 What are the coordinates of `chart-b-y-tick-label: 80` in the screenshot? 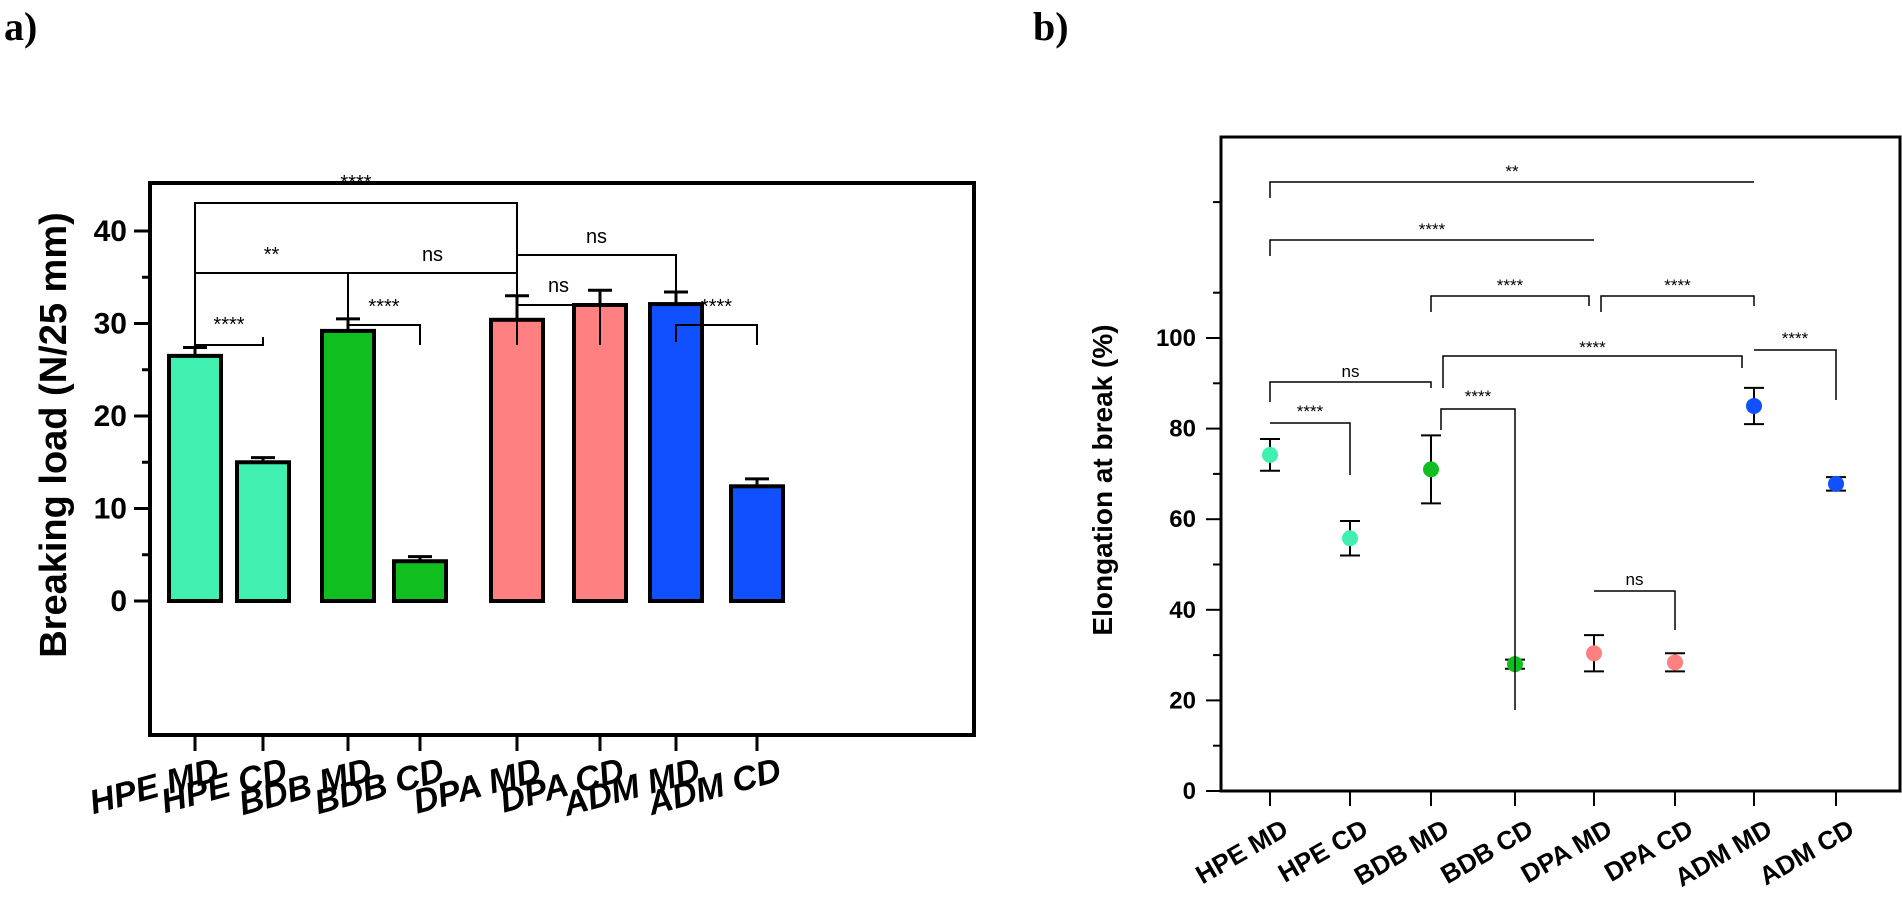 It's located at (1182, 429).